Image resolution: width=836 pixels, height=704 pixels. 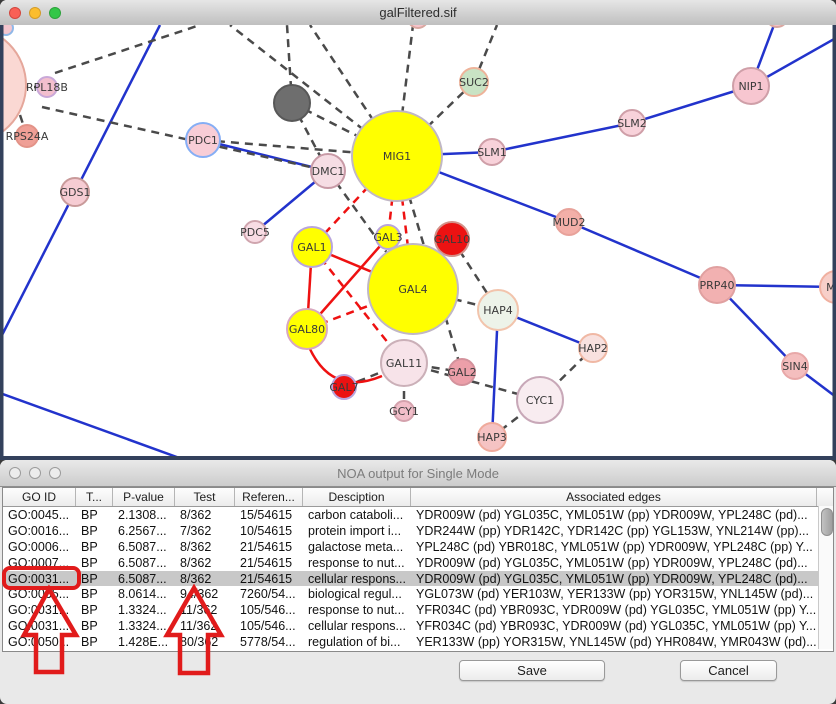 What do you see at coordinates (357, 497) in the screenshot?
I see `column-header-description: Desciption` at bounding box center [357, 497].